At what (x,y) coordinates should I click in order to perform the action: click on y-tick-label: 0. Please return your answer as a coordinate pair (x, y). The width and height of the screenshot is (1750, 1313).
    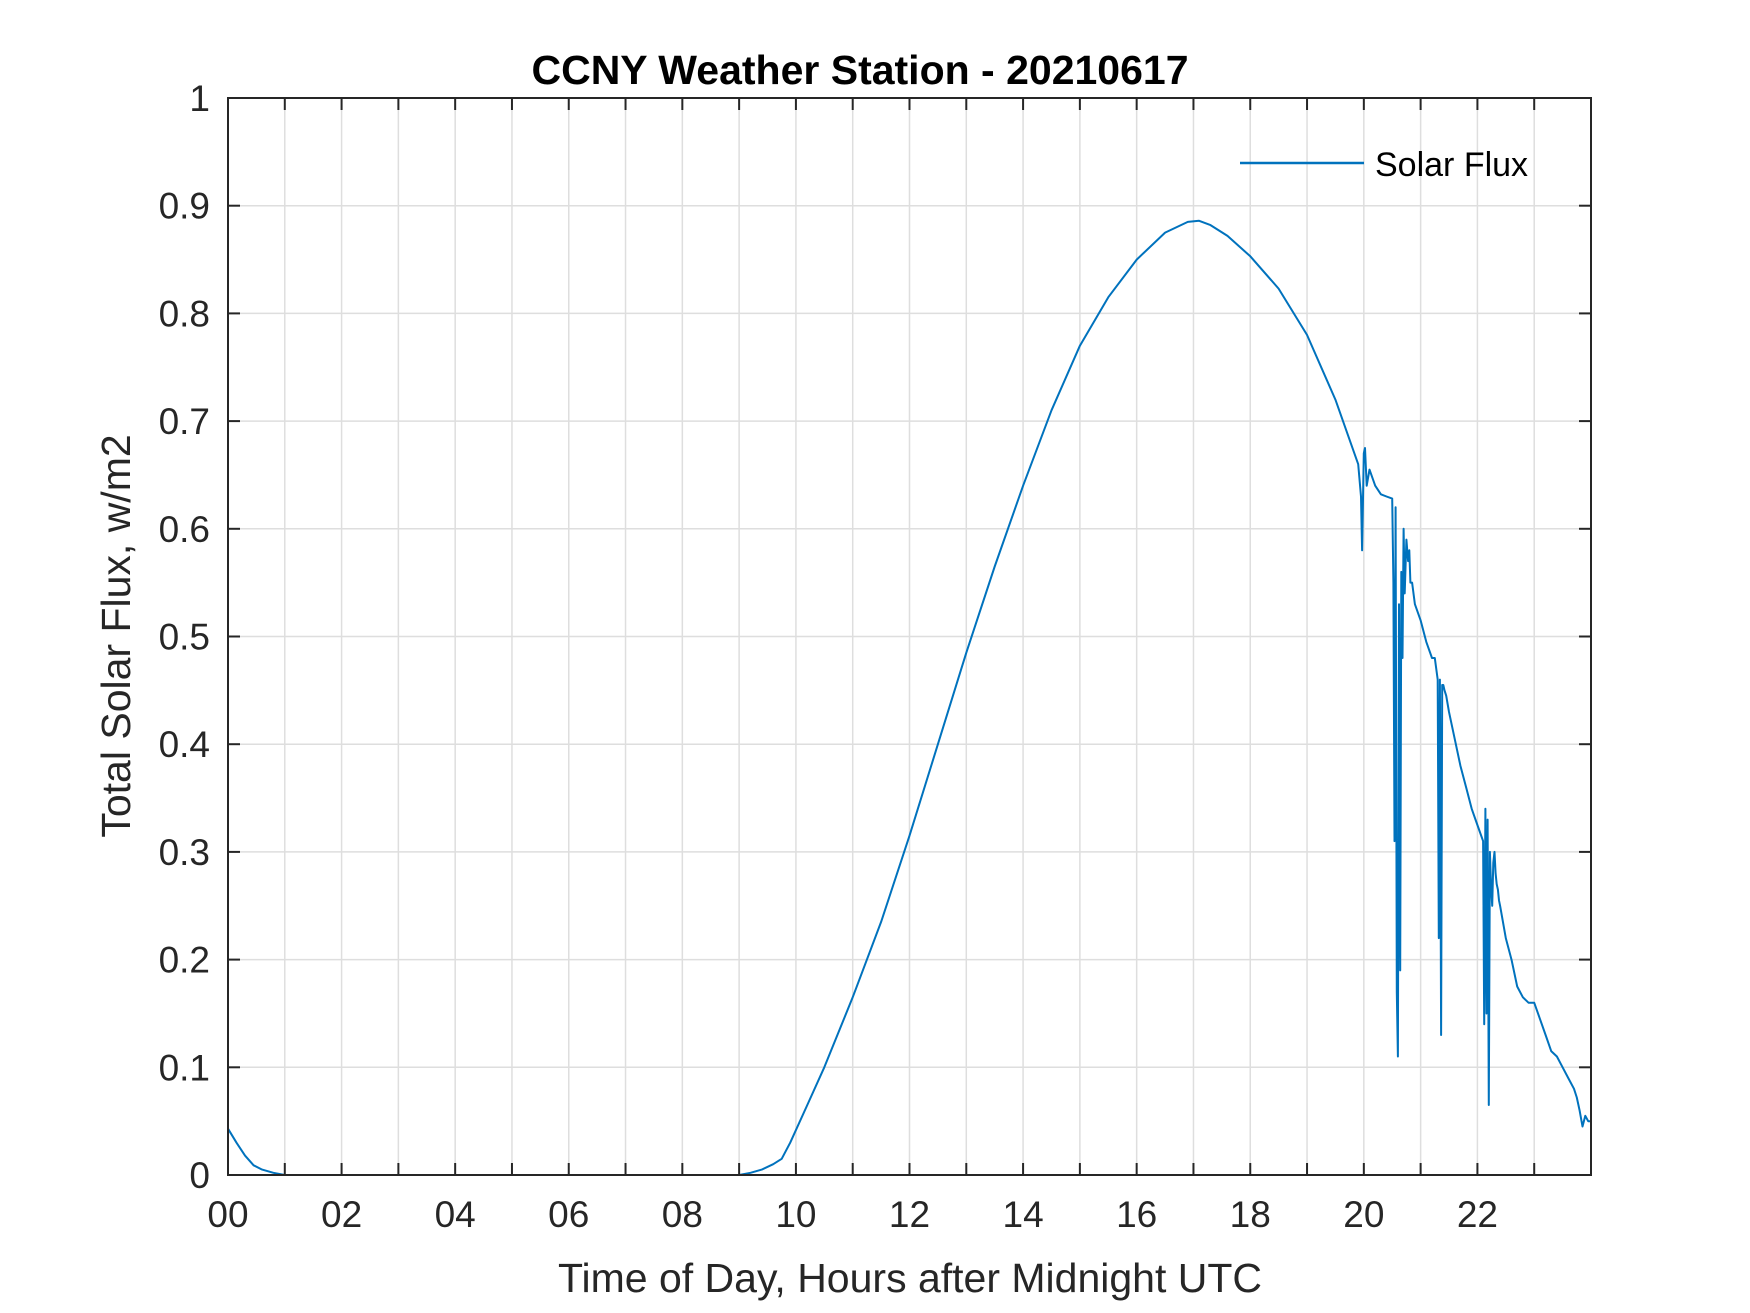
    Looking at the image, I should click on (199, 1175).